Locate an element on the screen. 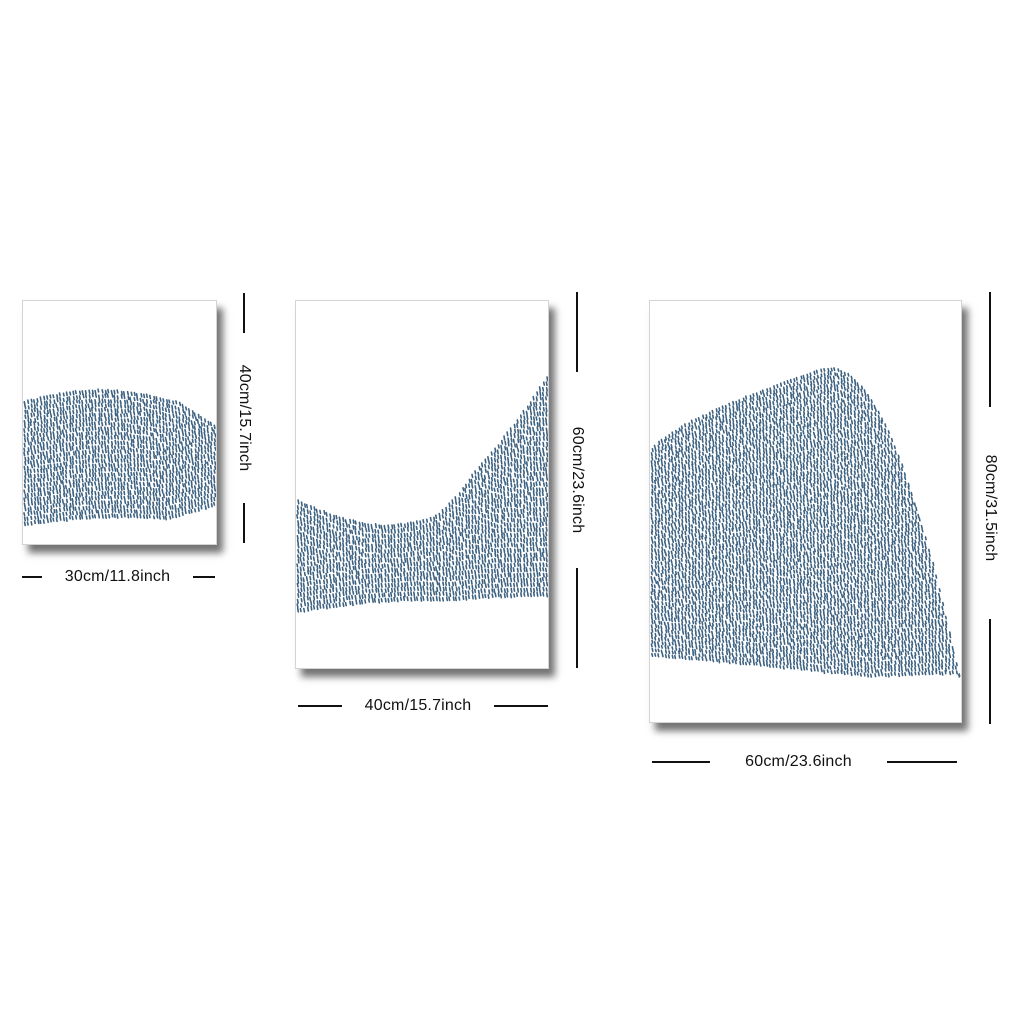  width-label-small: 30cm/11.8inch is located at coordinates (117, 576).